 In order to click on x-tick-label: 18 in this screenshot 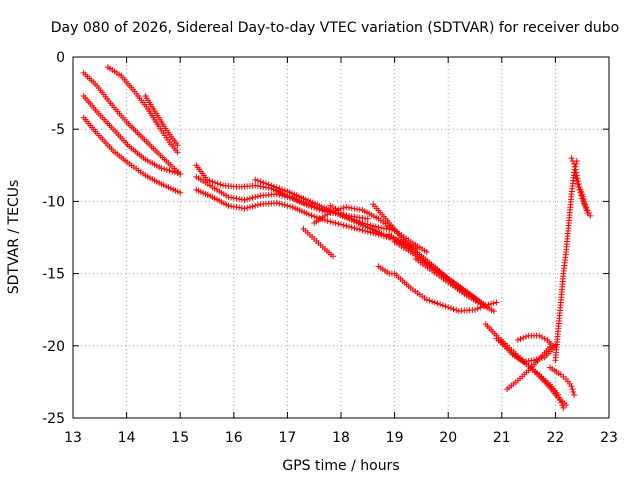, I will do `click(341, 438)`.